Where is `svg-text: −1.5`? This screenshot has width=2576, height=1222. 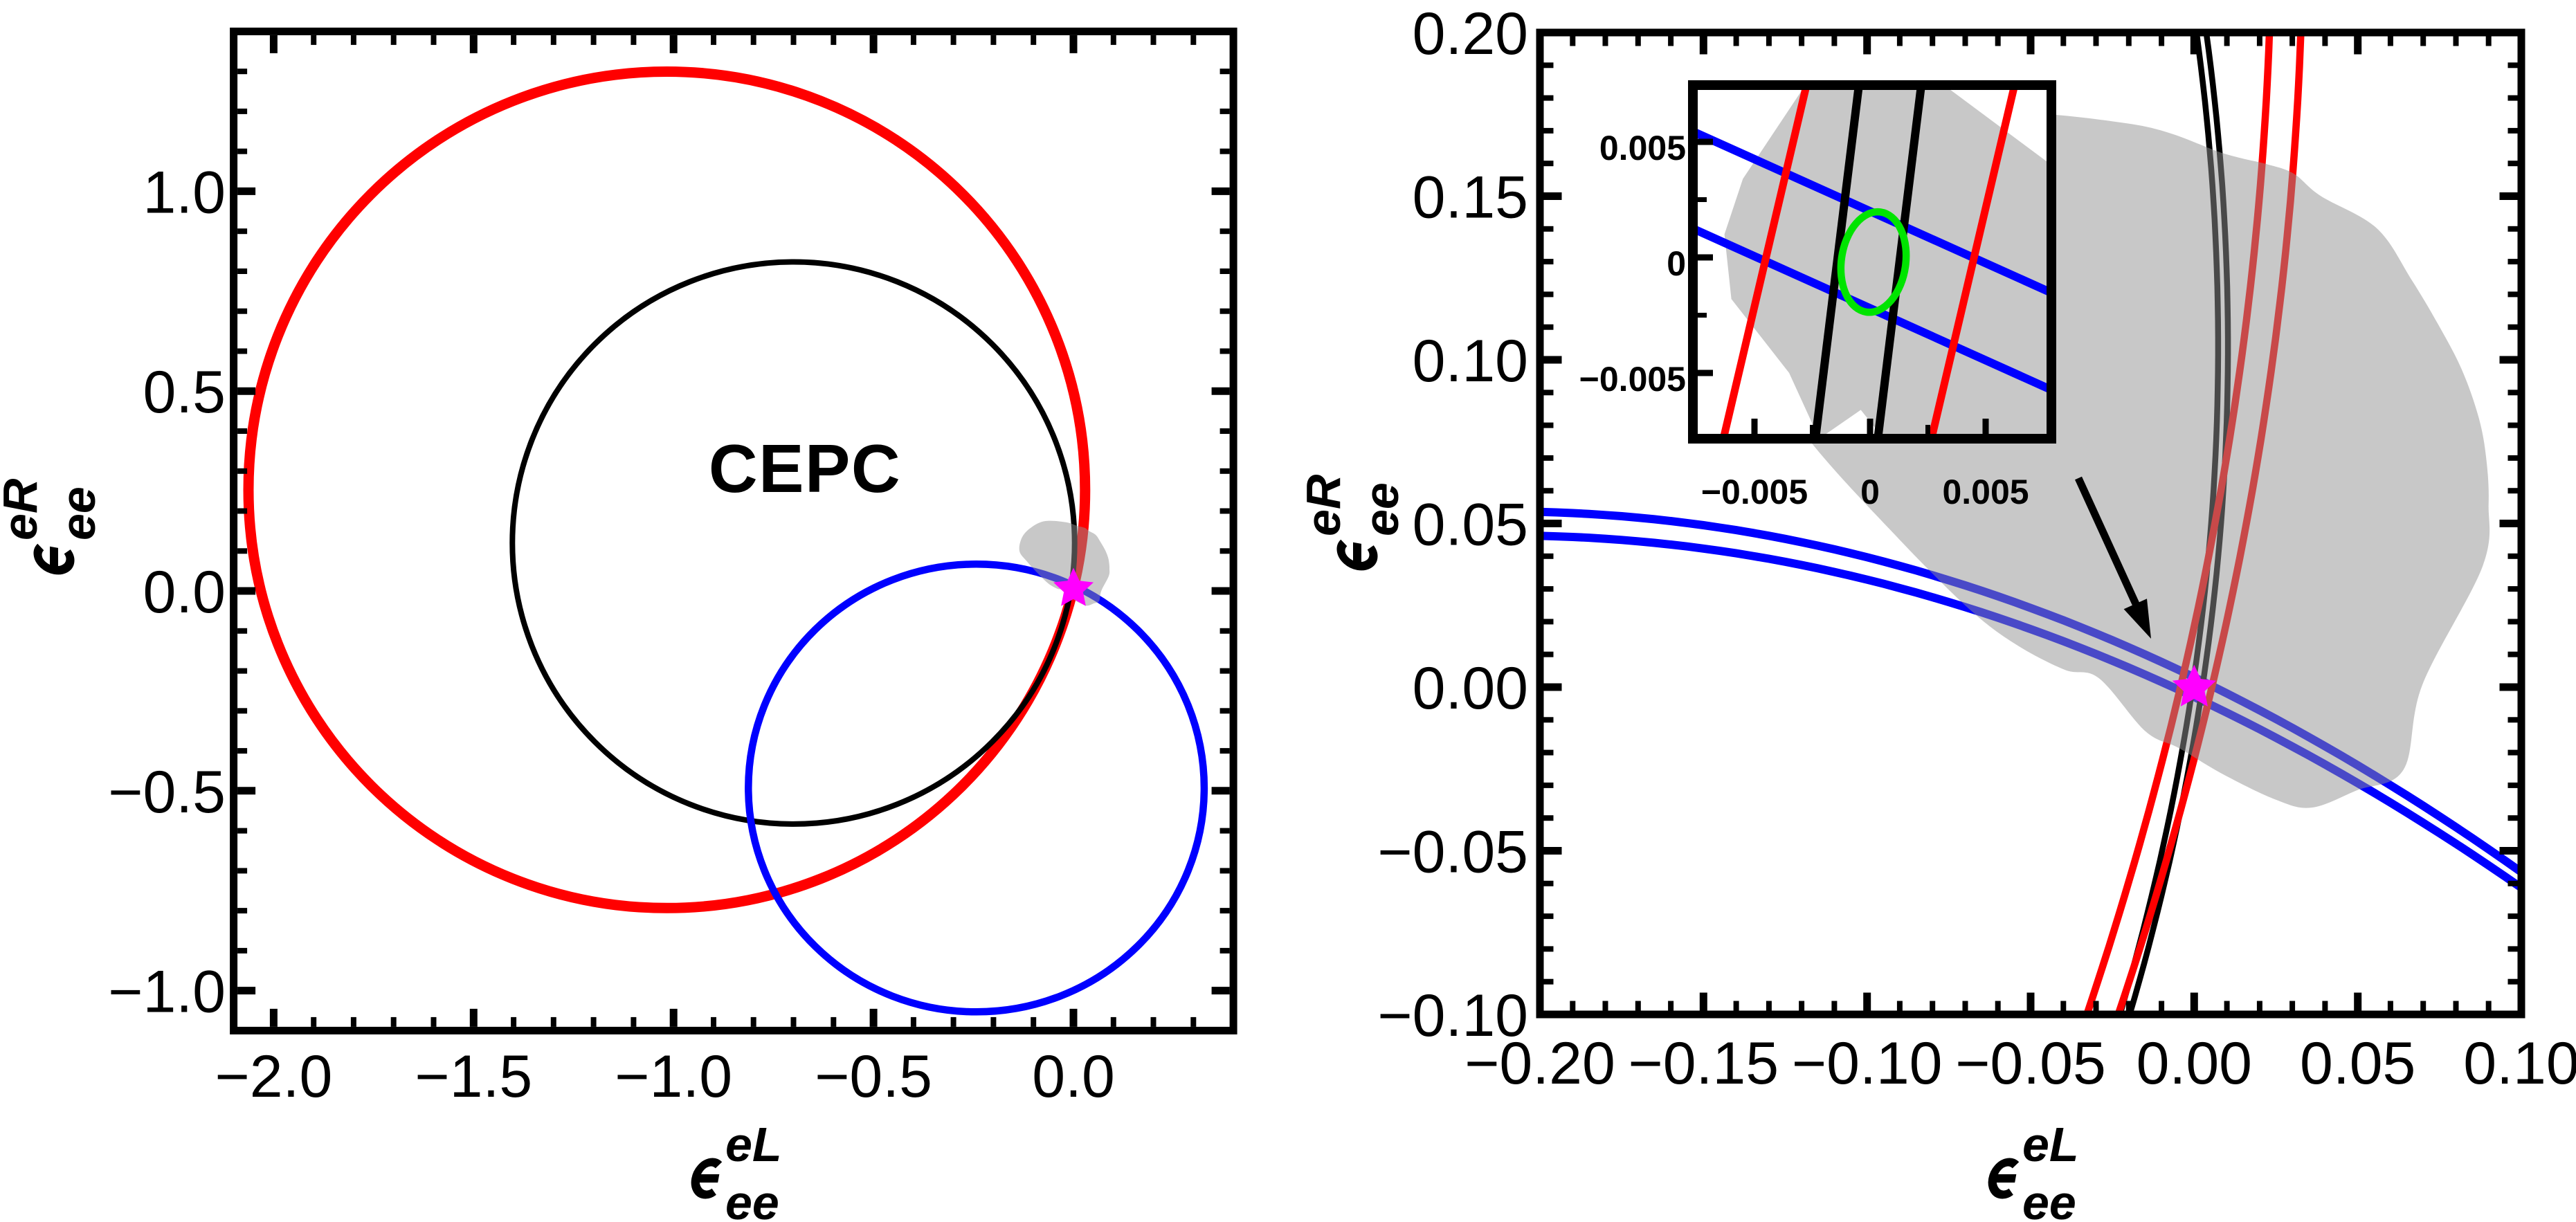 svg-text: −1.5 is located at coordinates (473, 1076).